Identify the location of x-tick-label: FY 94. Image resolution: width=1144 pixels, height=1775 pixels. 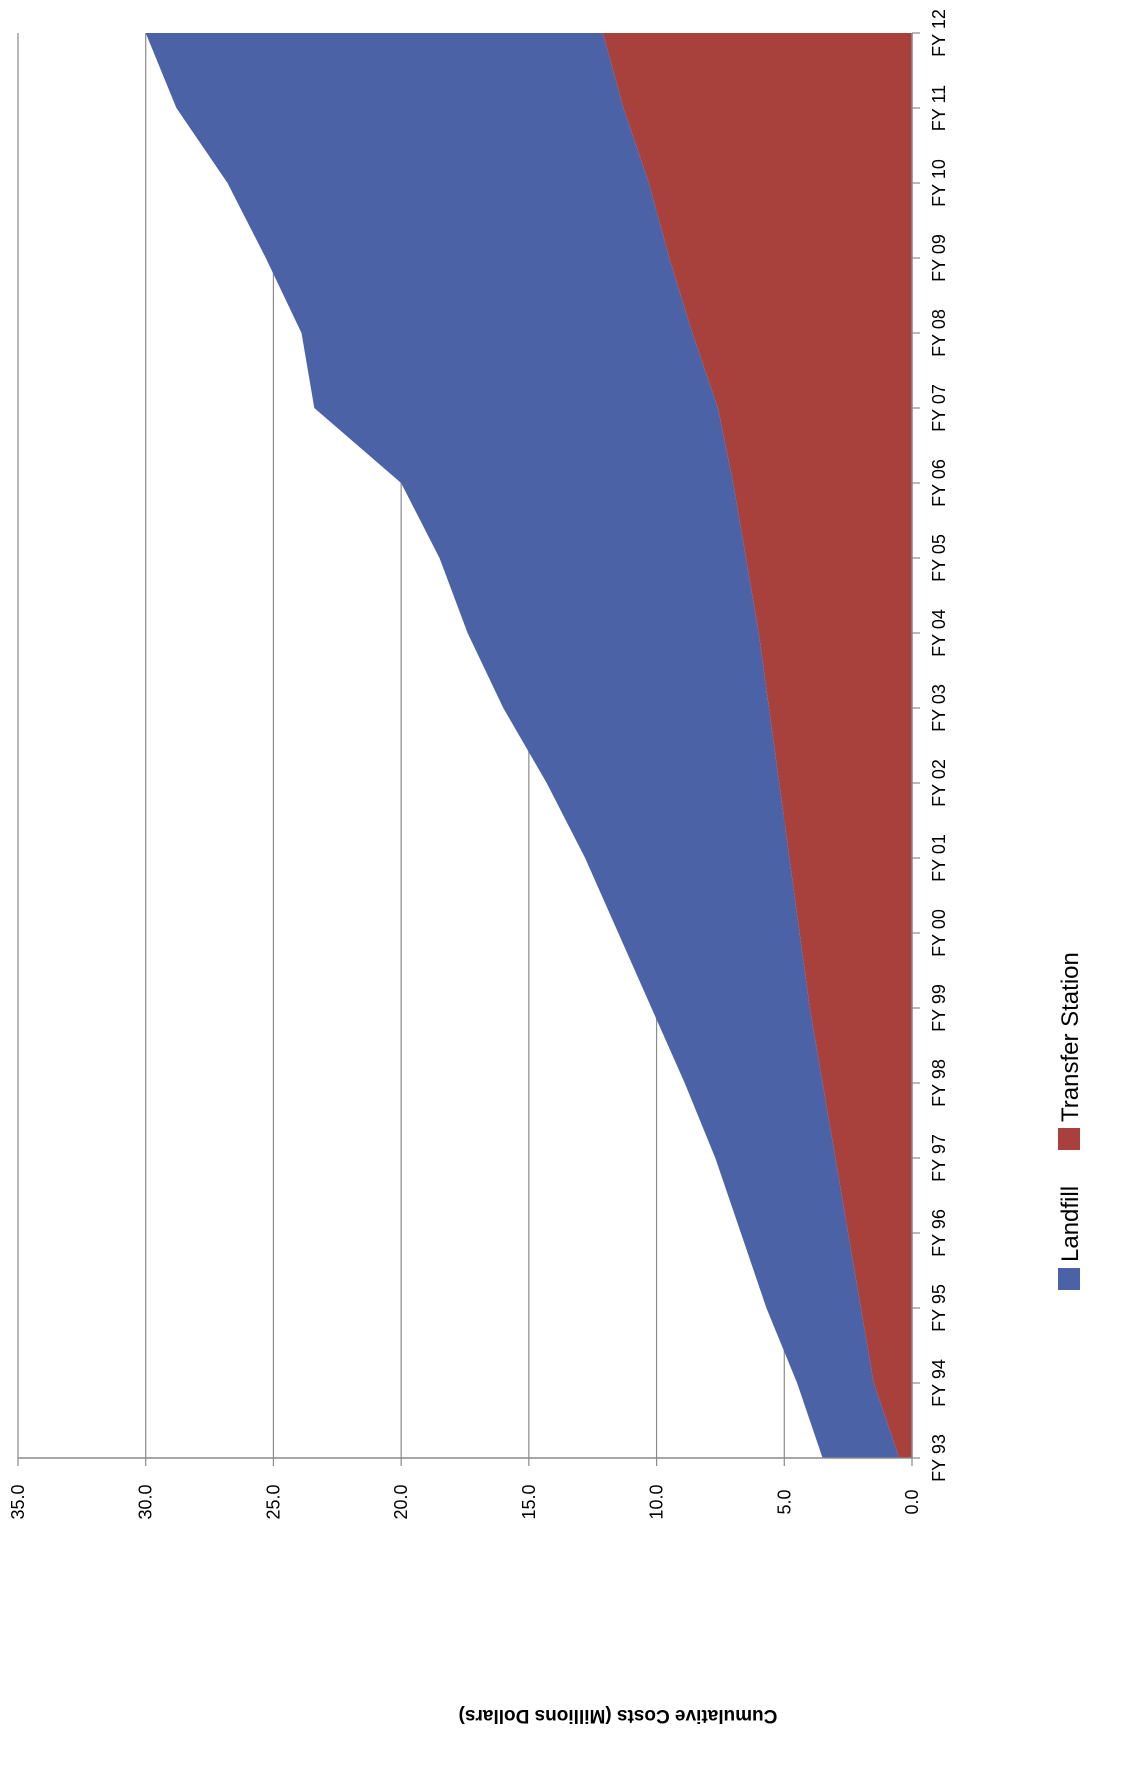
(939, 1383).